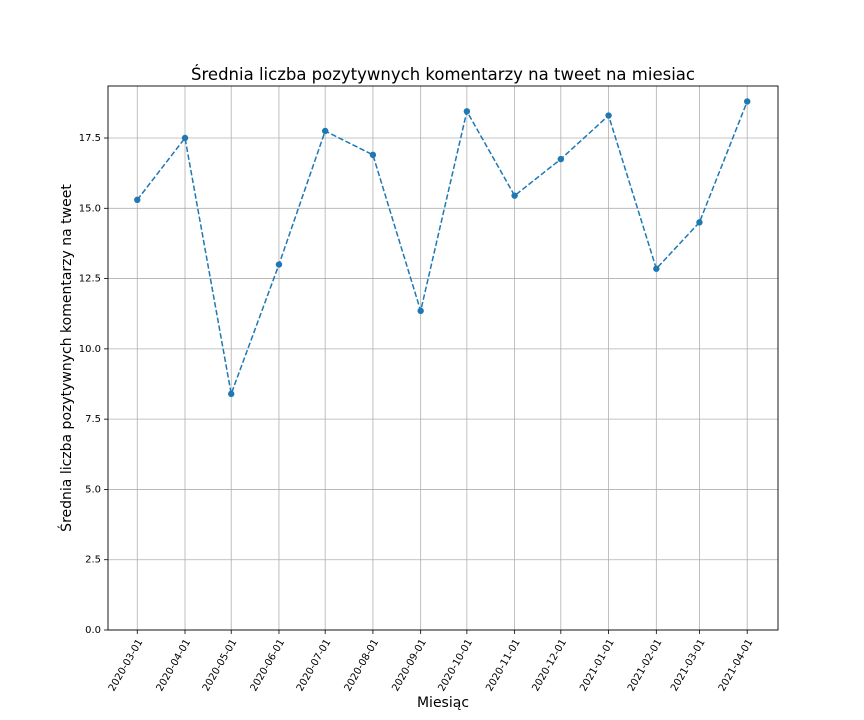 The image size is (864, 720). What do you see at coordinates (93, 419) in the screenshot?
I see `y-tick-label: 7.5` at bounding box center [93, 419].